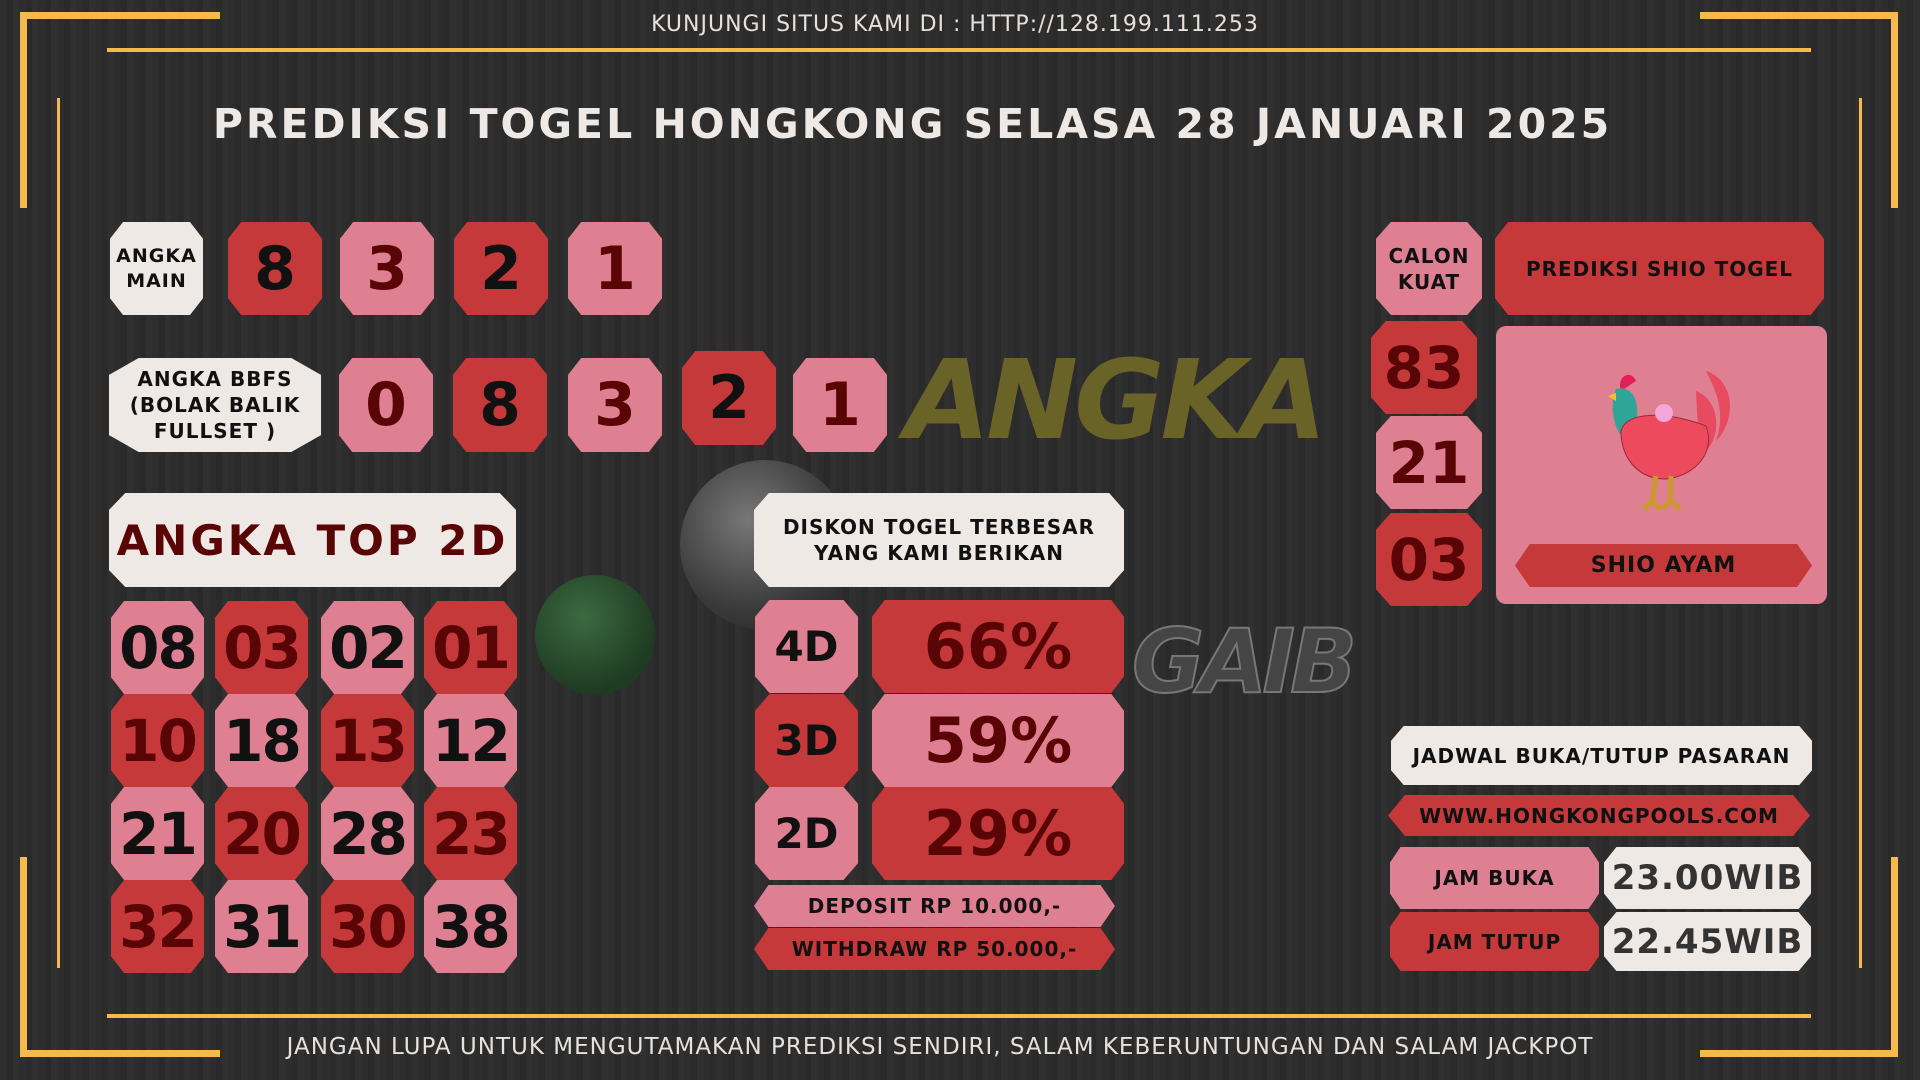 This screenshot has height=1080, width=1920. I want to click on bbfs-digit: 2, so click(729, 398).